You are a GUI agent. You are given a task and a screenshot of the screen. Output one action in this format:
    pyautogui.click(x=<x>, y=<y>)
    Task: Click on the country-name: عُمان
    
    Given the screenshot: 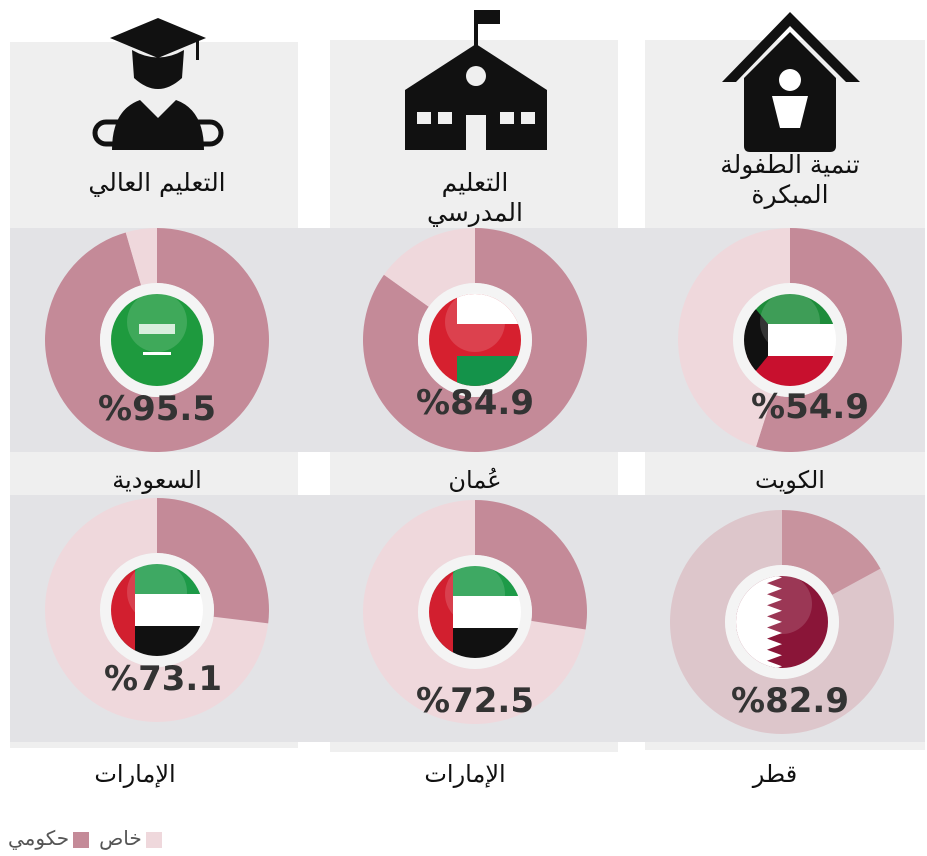 What is the action you would take?
    pyautogui.click(x=475, y=480)
    